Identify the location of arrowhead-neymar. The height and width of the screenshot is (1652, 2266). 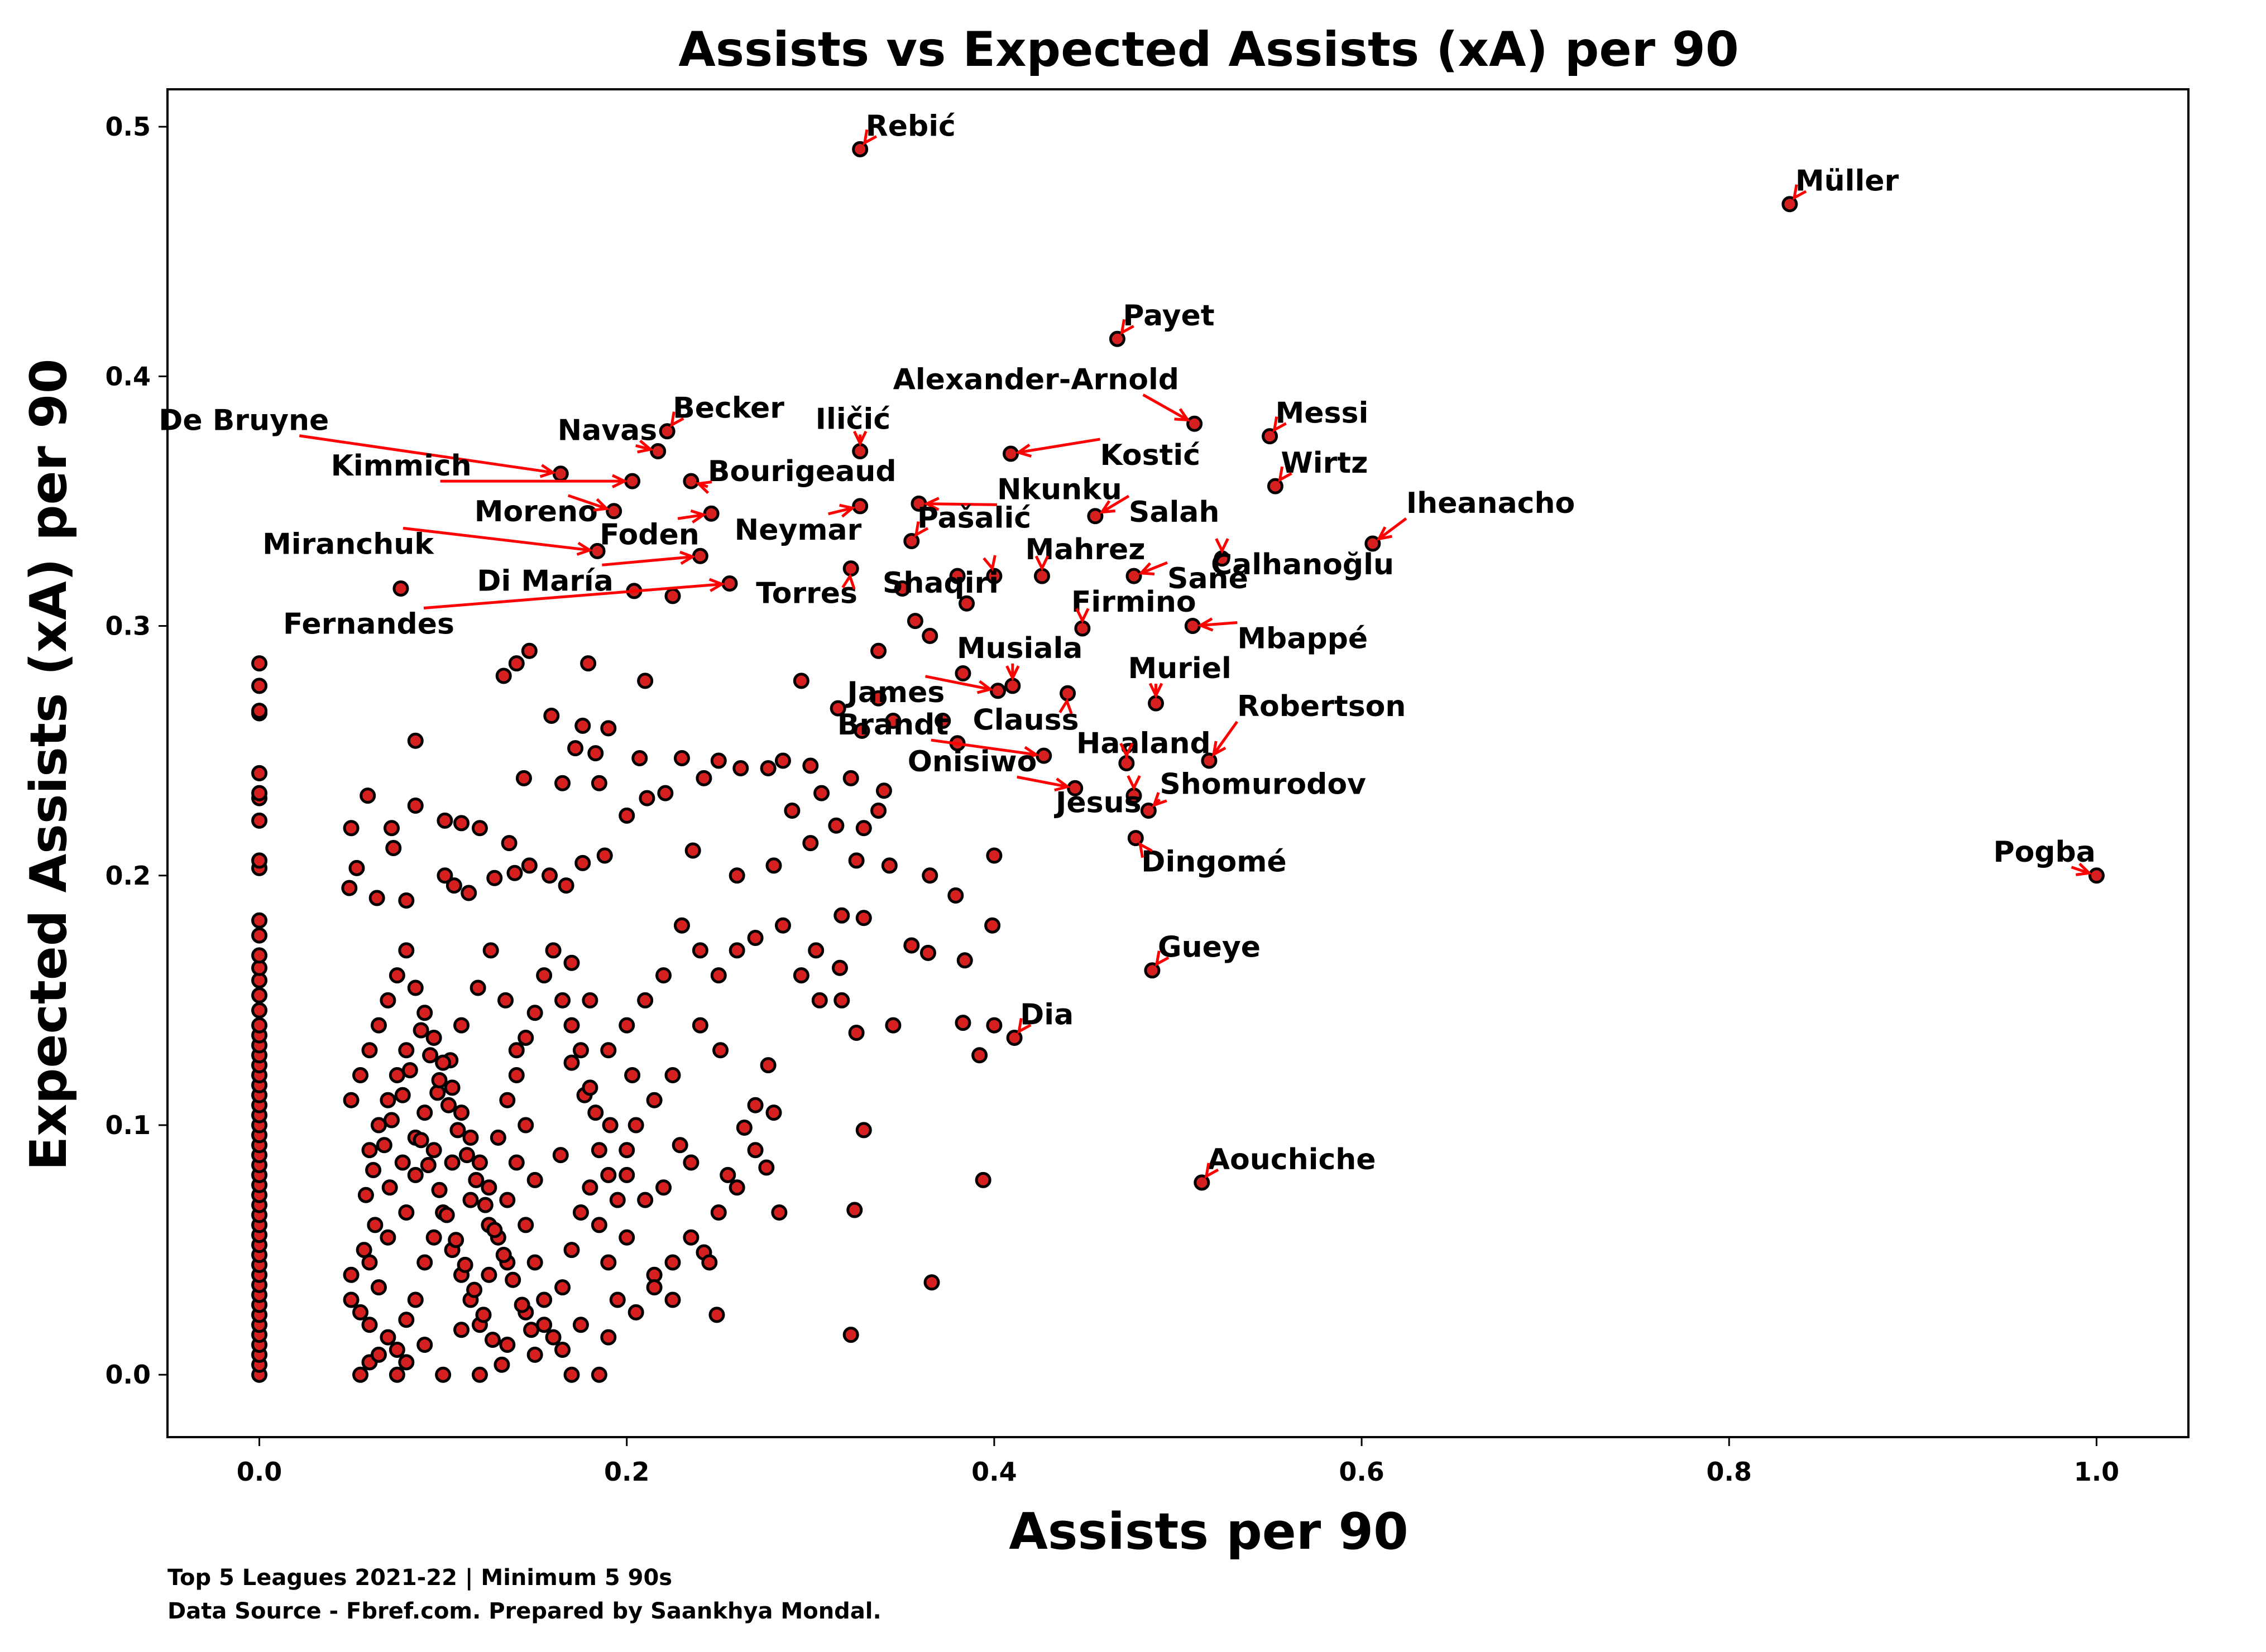
(848, 510).